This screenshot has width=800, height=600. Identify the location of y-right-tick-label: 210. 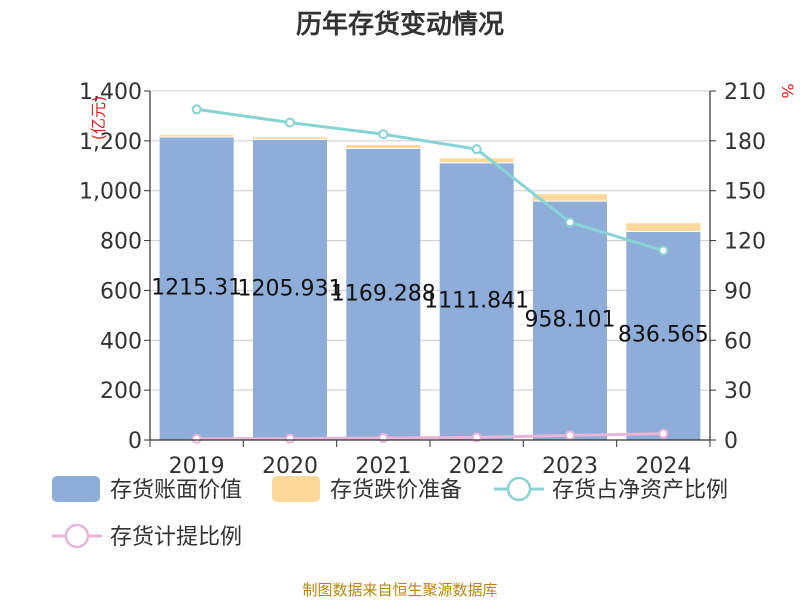
(745, 92).